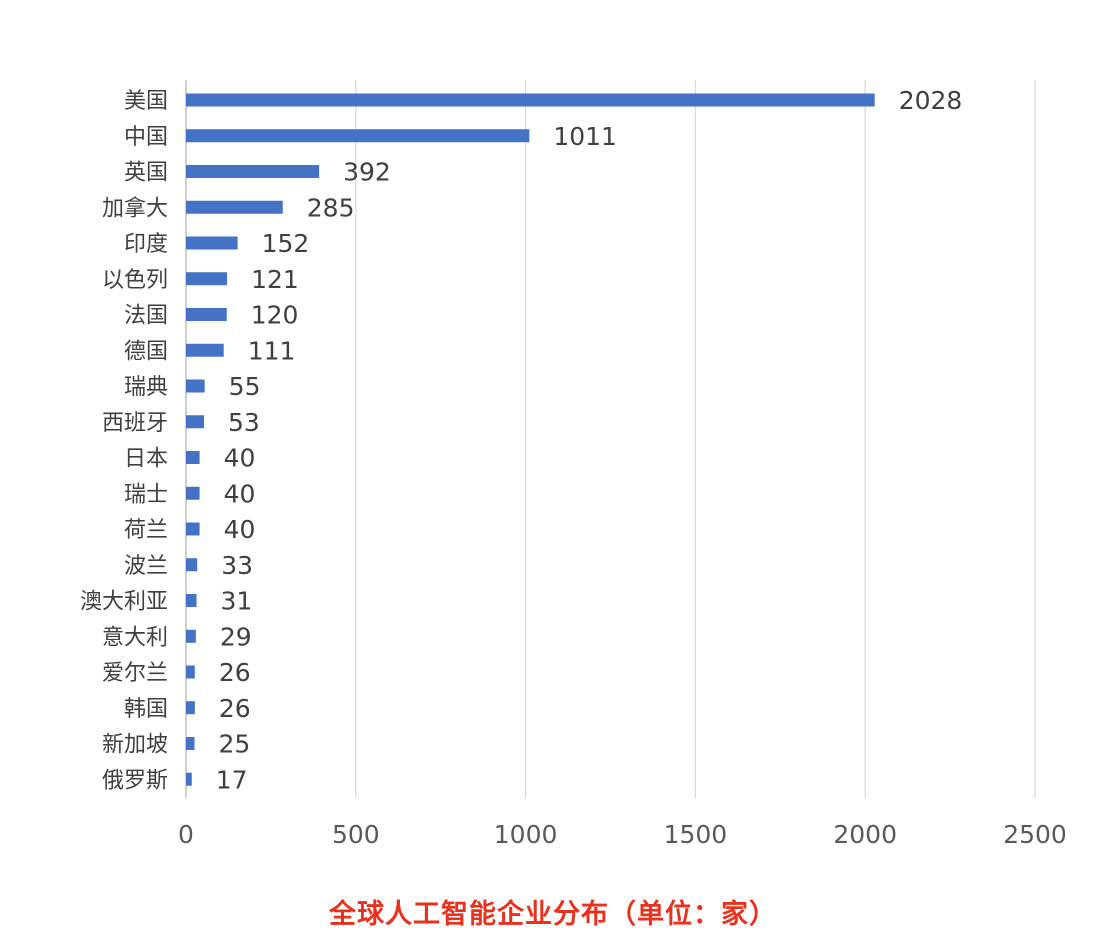 This screenshot has height=942, width=1106. I want to click on x-tick-label: 500, so click(356, 834).